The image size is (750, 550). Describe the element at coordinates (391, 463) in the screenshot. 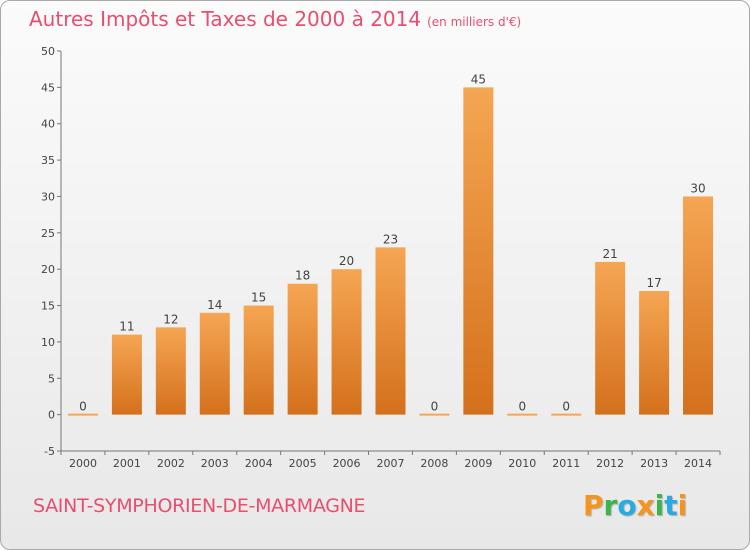

I see `x-tick-label: 2007` at that location.